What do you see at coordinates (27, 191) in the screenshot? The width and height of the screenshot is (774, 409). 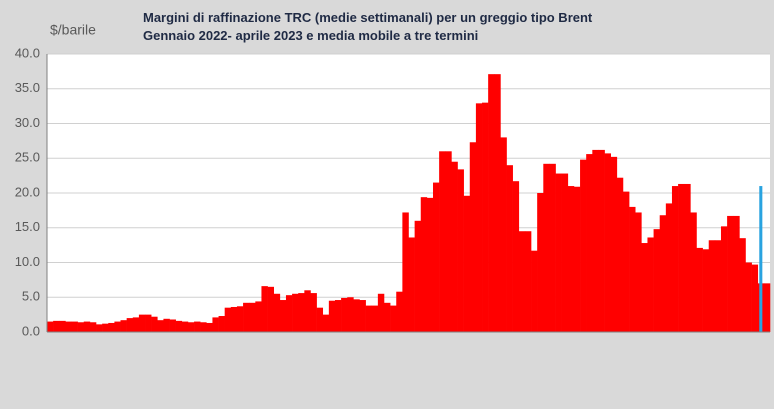 I see `y-tick-label: 20.0` at bounding box center [27, 191].